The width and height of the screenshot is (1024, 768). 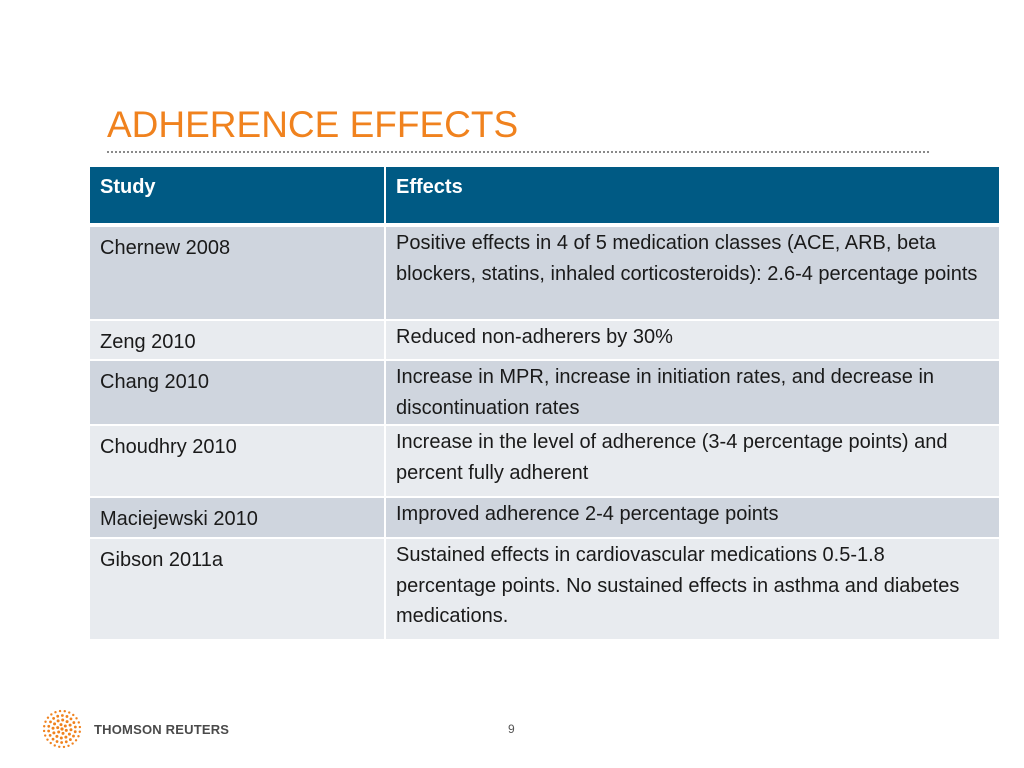 What do you see at coordinates (518, 152) in the screenshot?
I see `title-divider` at bounding box center [518, 152].